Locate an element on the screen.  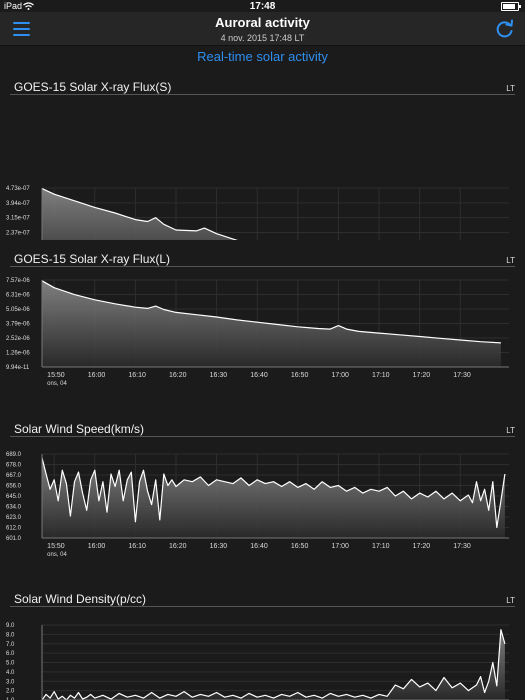
page-title: Auroral activity is located at coordinates (262, 22).